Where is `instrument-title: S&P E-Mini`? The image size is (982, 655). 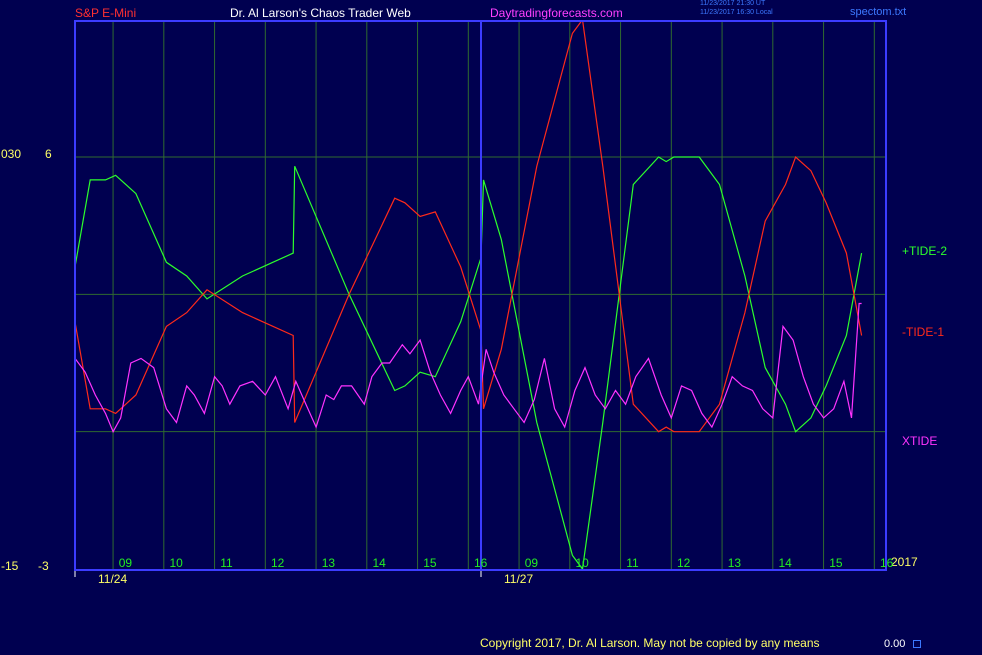
instrument-title: S&P E-Mini is located at coordinates (106, 13).